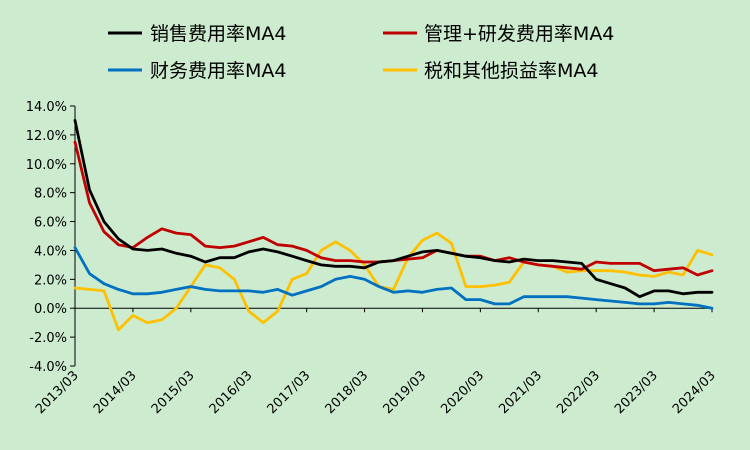 The height and width of the screenshot is (450, 750). Describe the element at coordinates (511, 71) in the screenshot. I see `legend-label-tax-other: 税和其他损益率MA4` at that location.